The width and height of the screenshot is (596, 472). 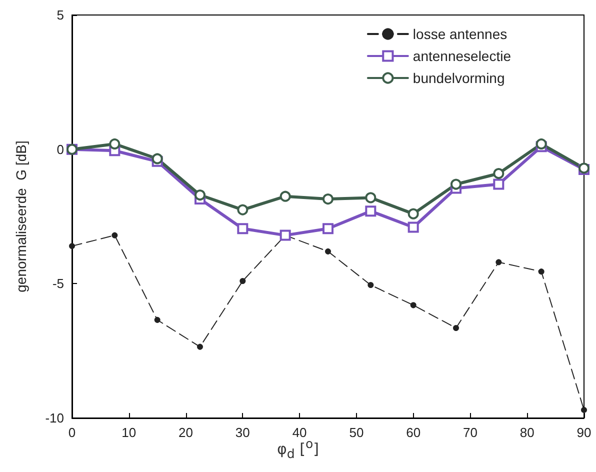 What do you see at coordinates (60, 149) in the screenshot?
I see `y-tick-label: 0` at bounding box center [60, 149].